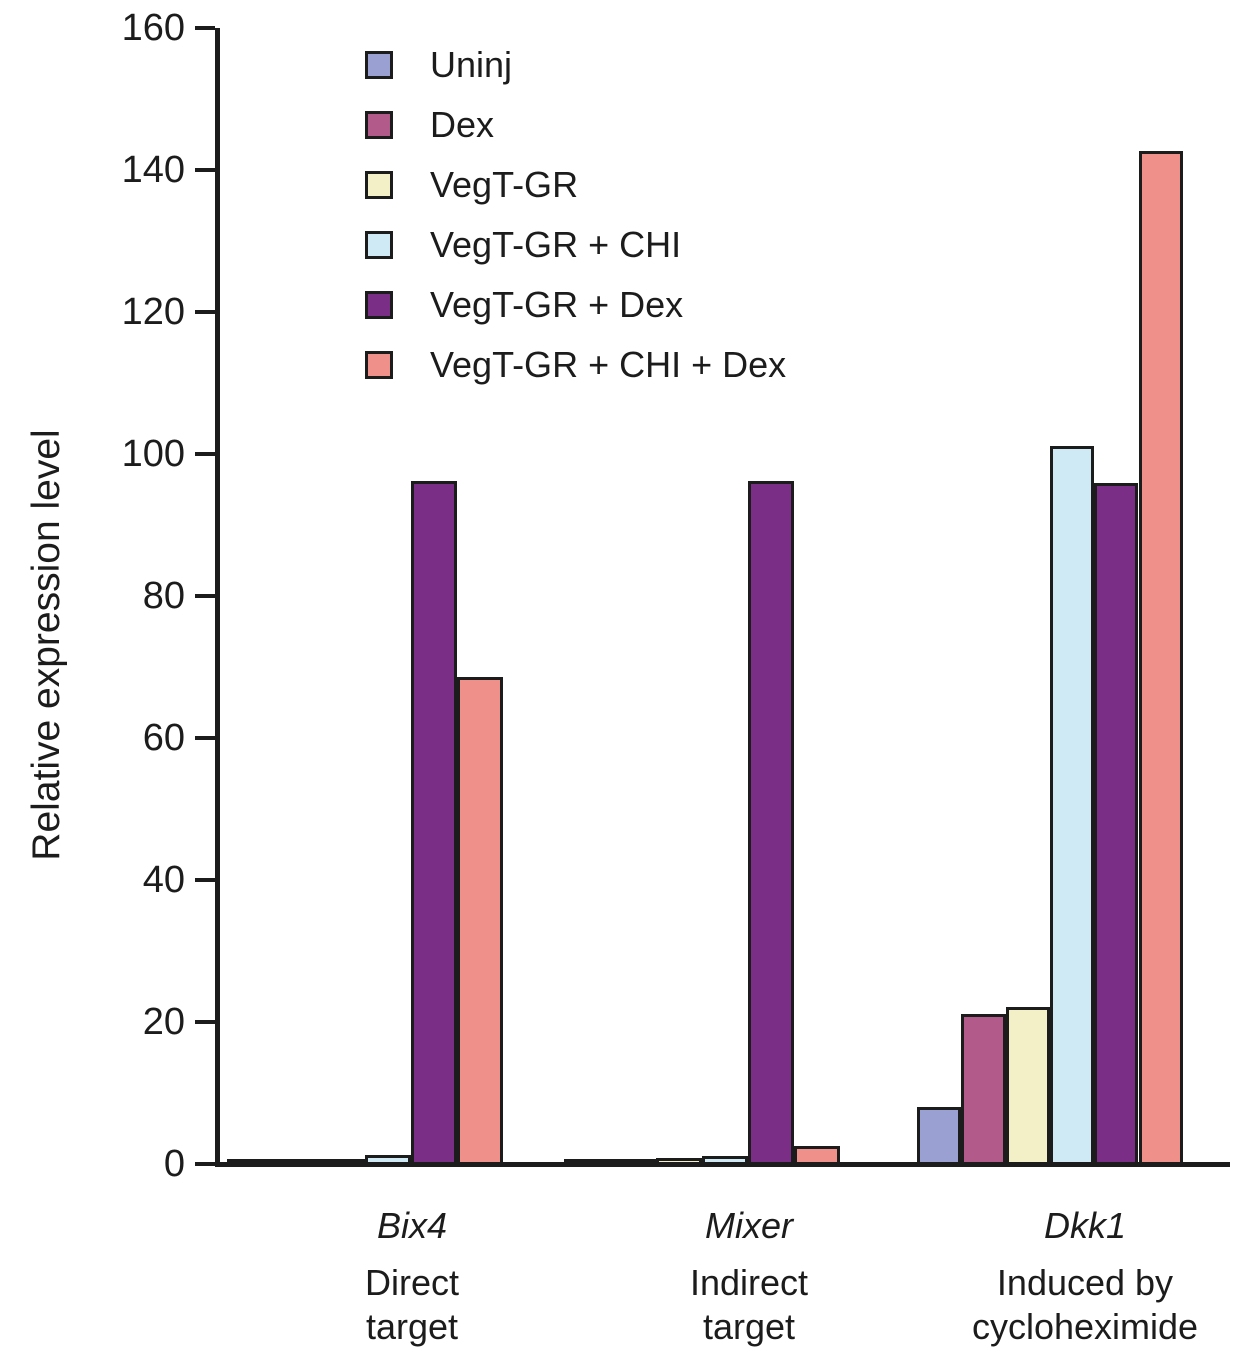  What do you see at coordinates (388, 1158) in the screenshot?
I see `bar-bix4-vegt-gr-chi` at bounding box center [388, 1158].